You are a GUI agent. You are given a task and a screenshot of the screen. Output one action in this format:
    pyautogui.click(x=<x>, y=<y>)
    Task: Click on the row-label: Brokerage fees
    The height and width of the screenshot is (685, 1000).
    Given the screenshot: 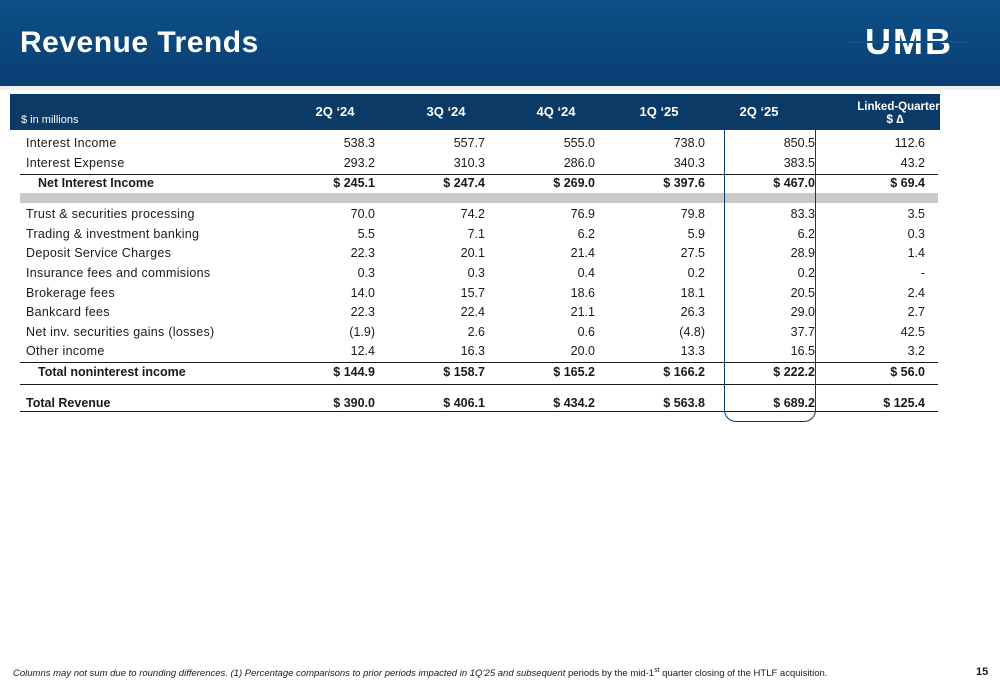 What is the action you would take?
    pyautogui.click(x=70, y=293)
    